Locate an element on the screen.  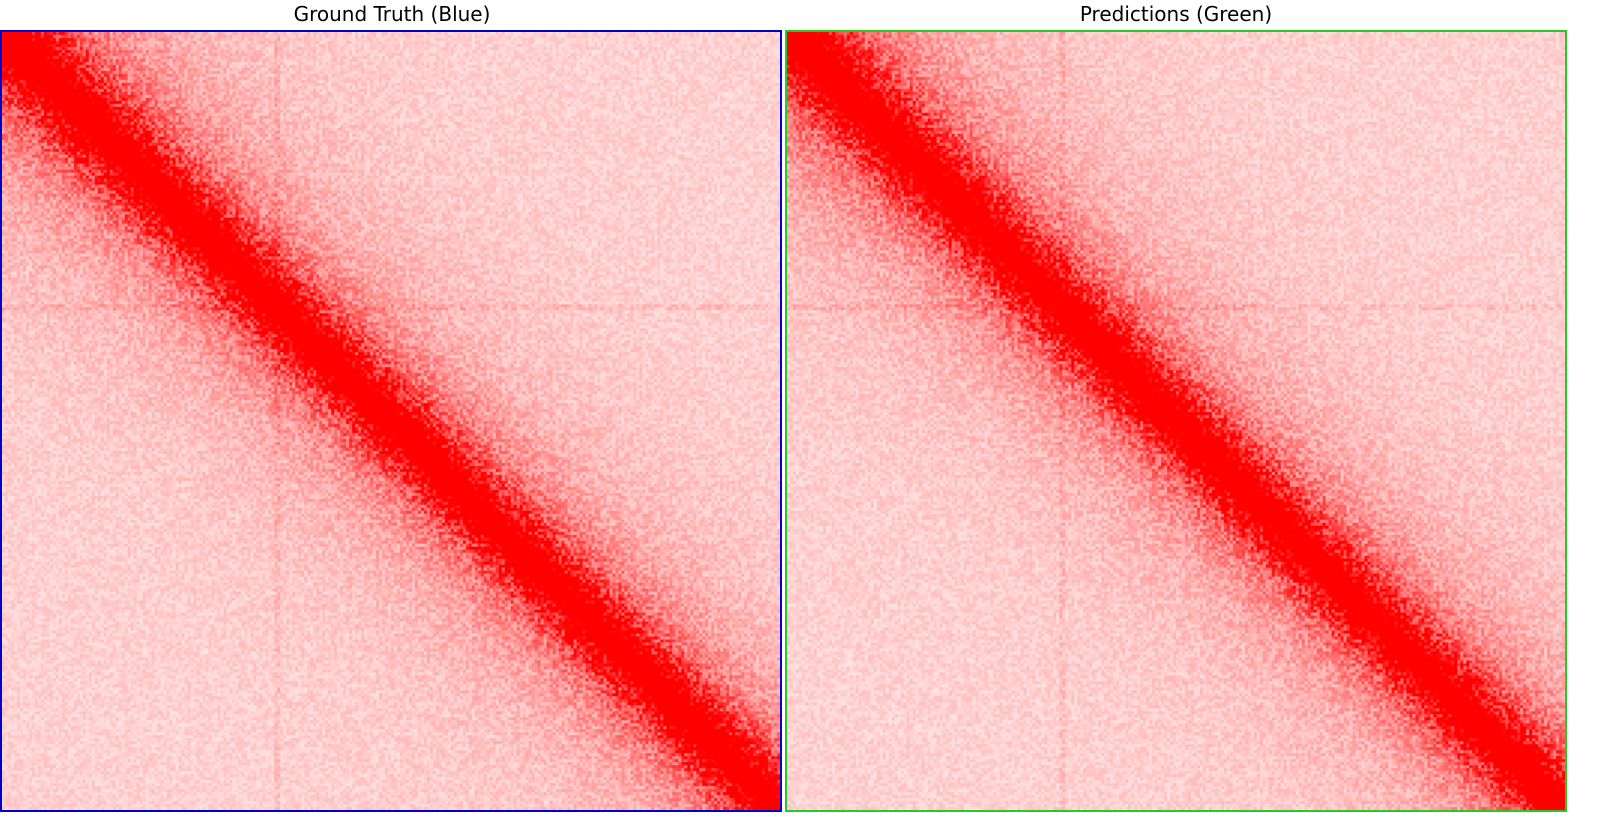
ground-truth-title: Ground Truth (Blue) is located at coordinates (392, 14).